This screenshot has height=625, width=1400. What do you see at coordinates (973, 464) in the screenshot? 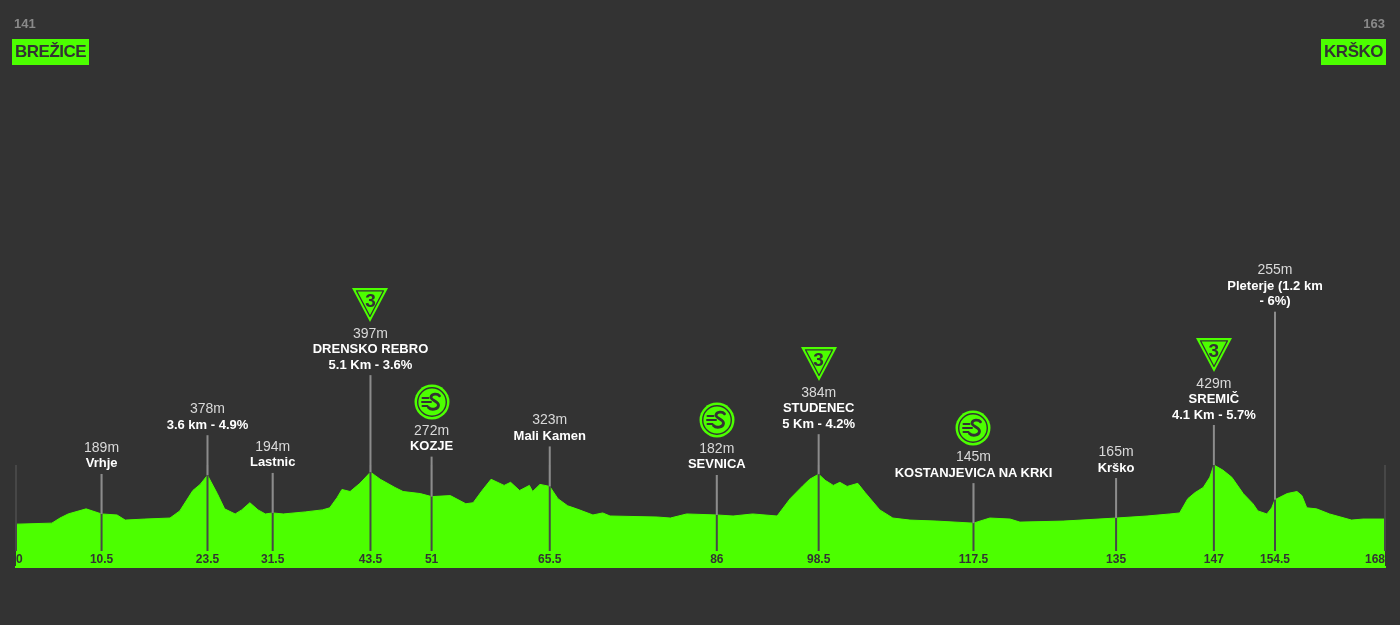
I see `annotation: 145m KOSTANJEVICA NA KRKI` at bounding box center [973, 464].